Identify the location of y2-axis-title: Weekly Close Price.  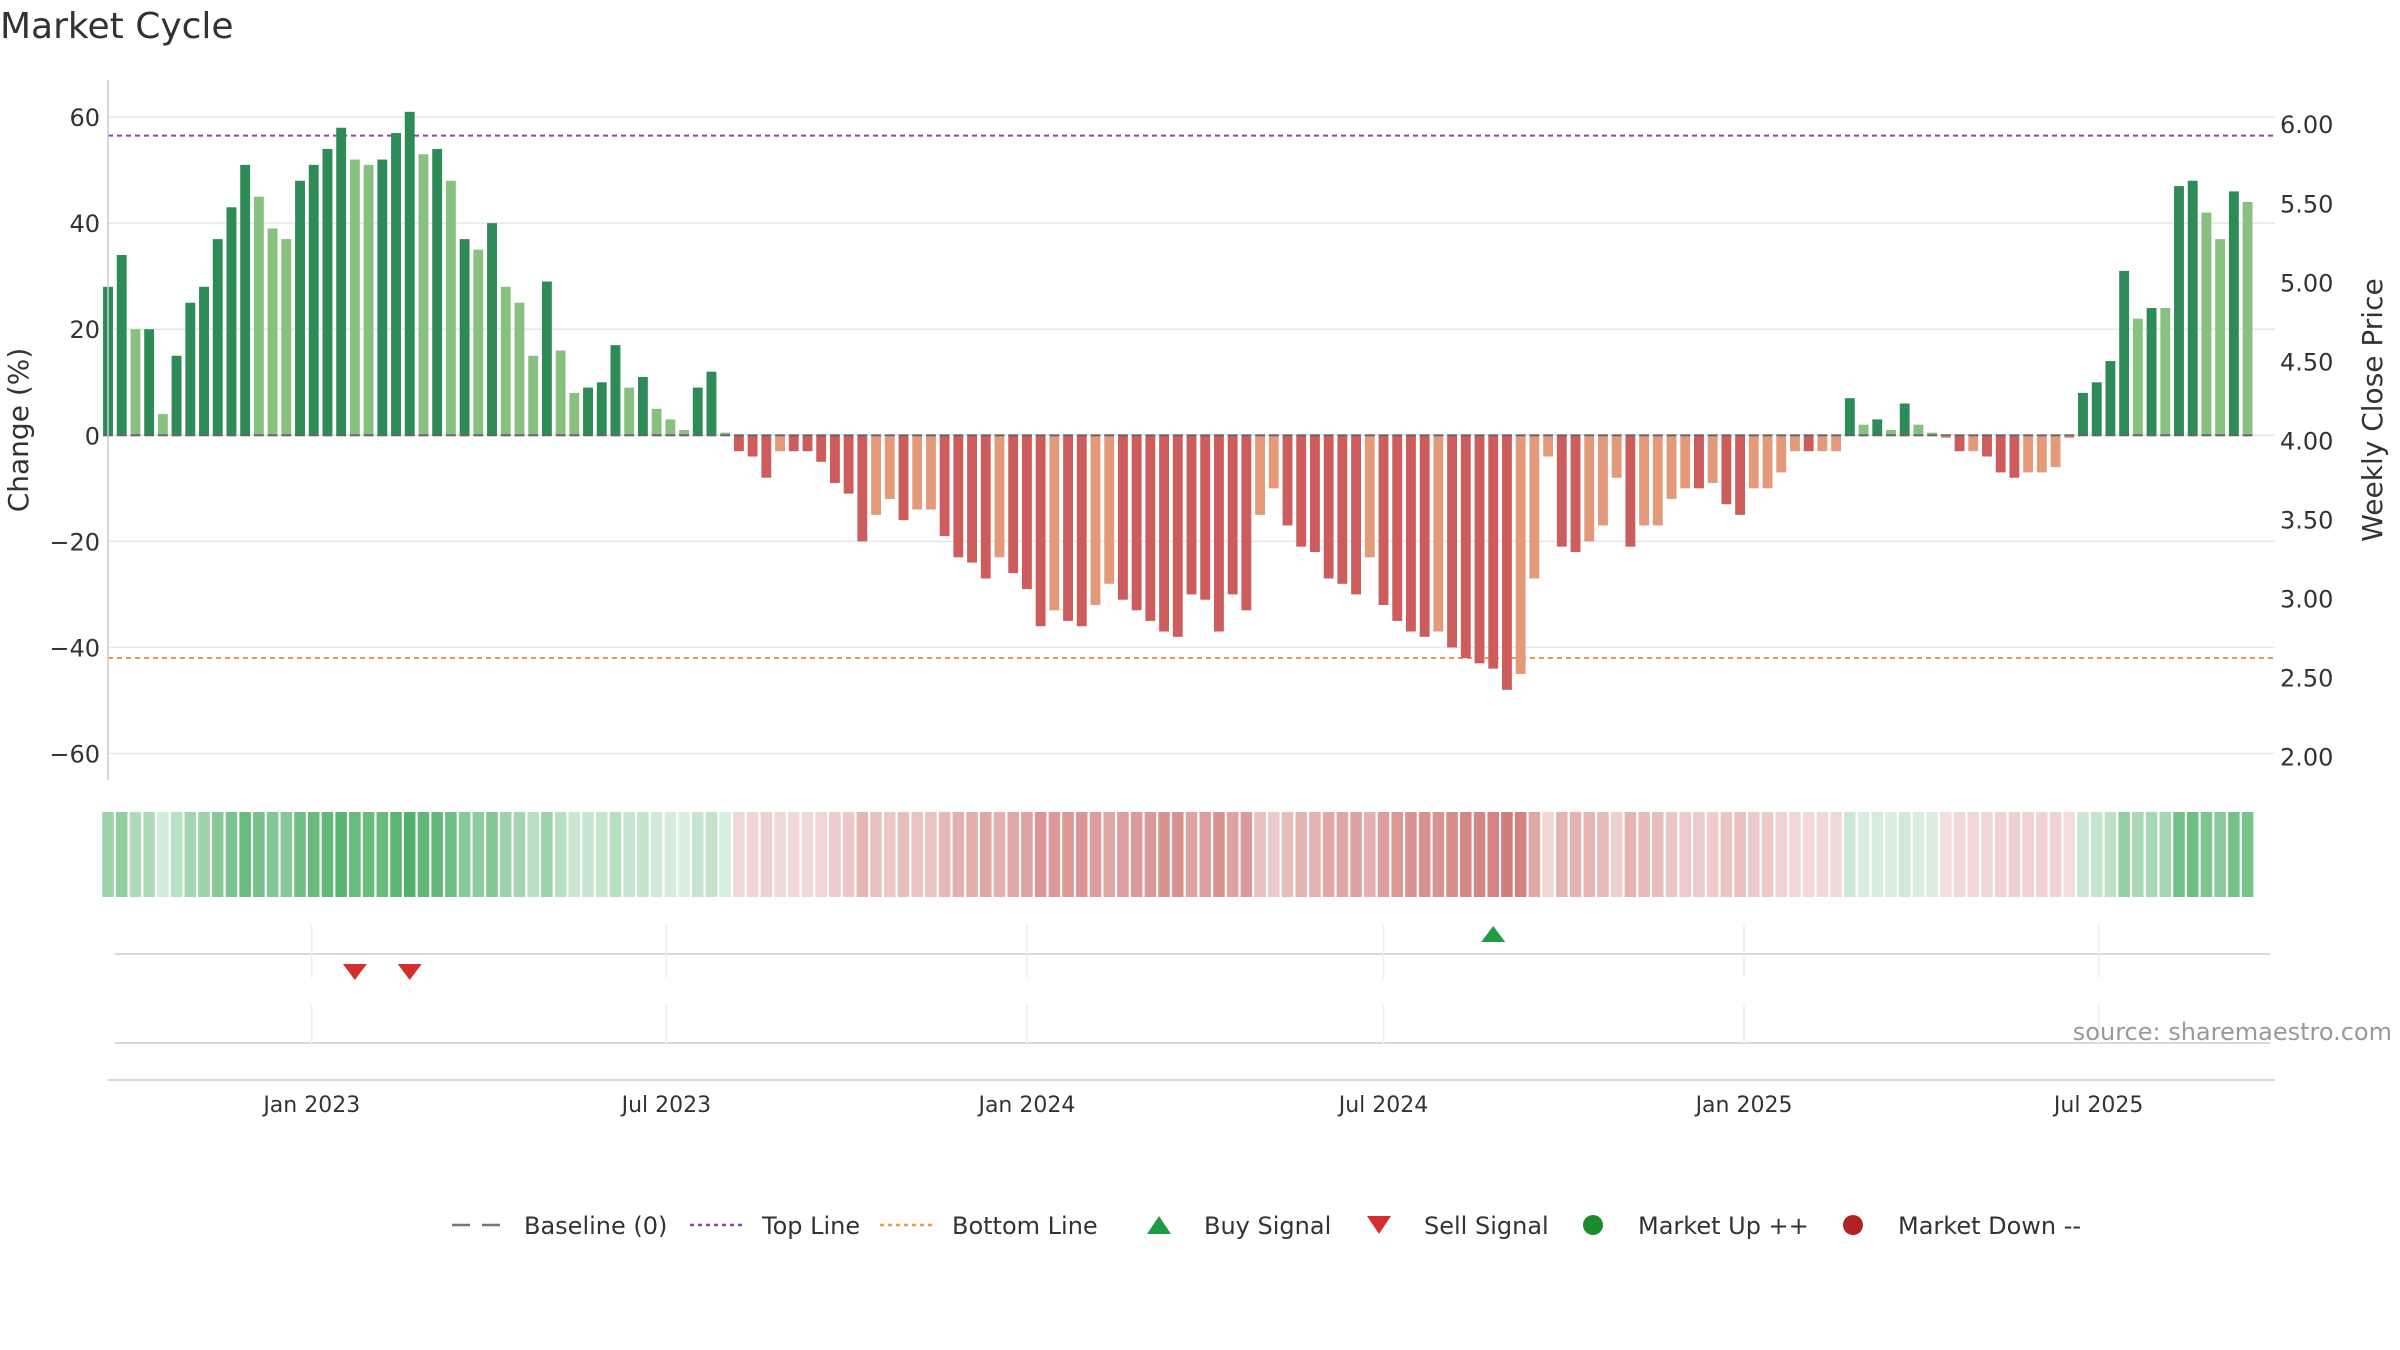
(2372, 409).